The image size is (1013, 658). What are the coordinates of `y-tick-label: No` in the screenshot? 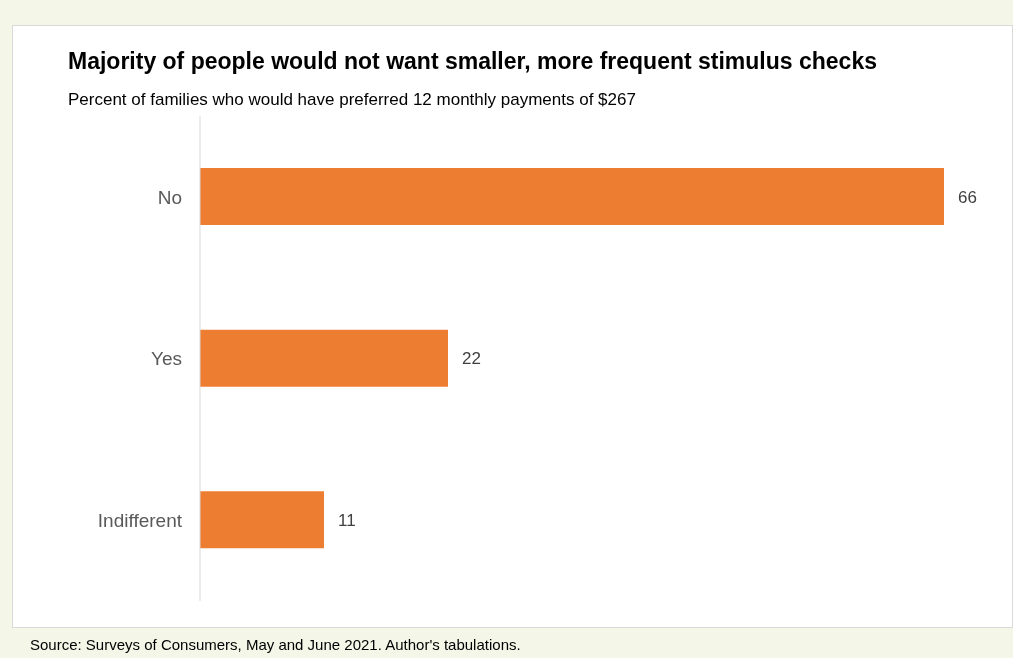 It's located at (169, 197).